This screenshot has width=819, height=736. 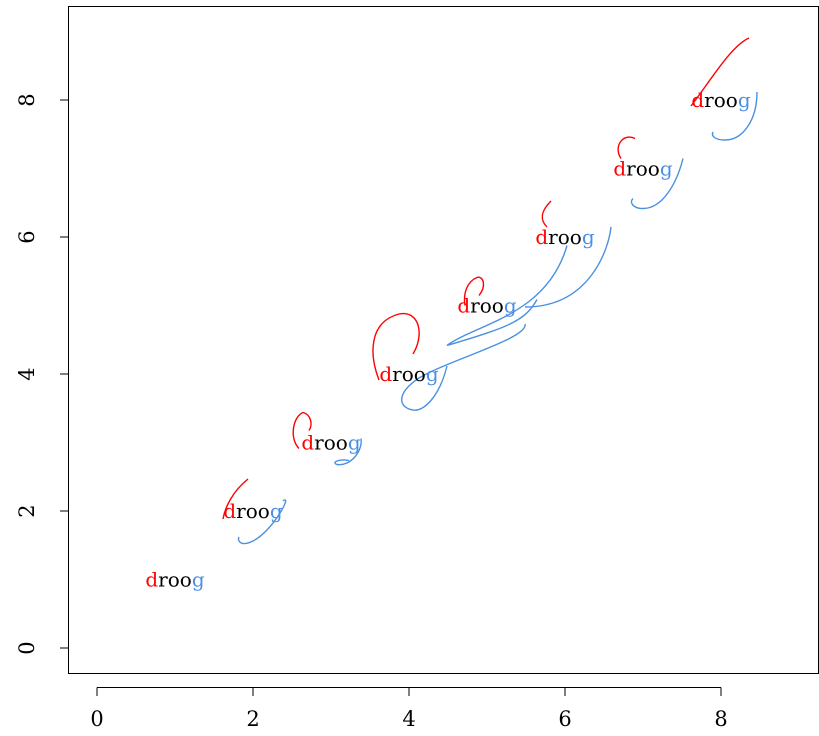 What do you see at coordinates (408, 719) in the screenshot?
I see `x-tick-label: 4` at bounding box center [408, 719].